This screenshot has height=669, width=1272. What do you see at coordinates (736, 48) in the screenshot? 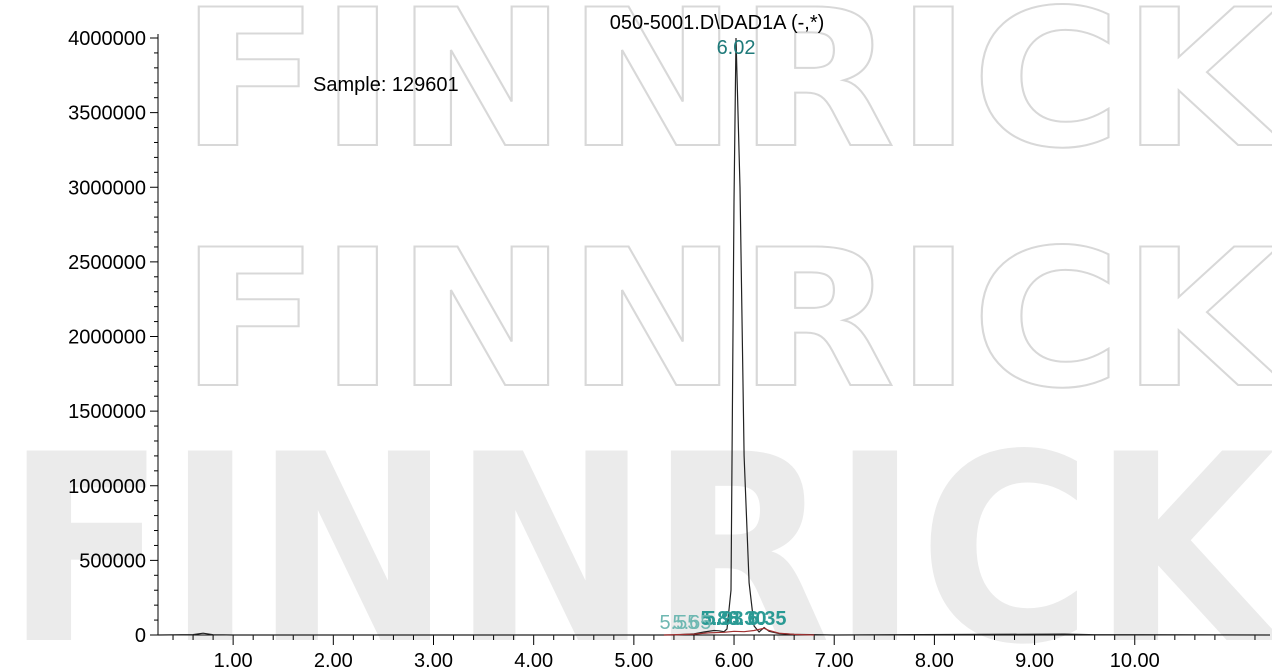
I see `peak-label: 6.02` at bounding box center [736, 48].